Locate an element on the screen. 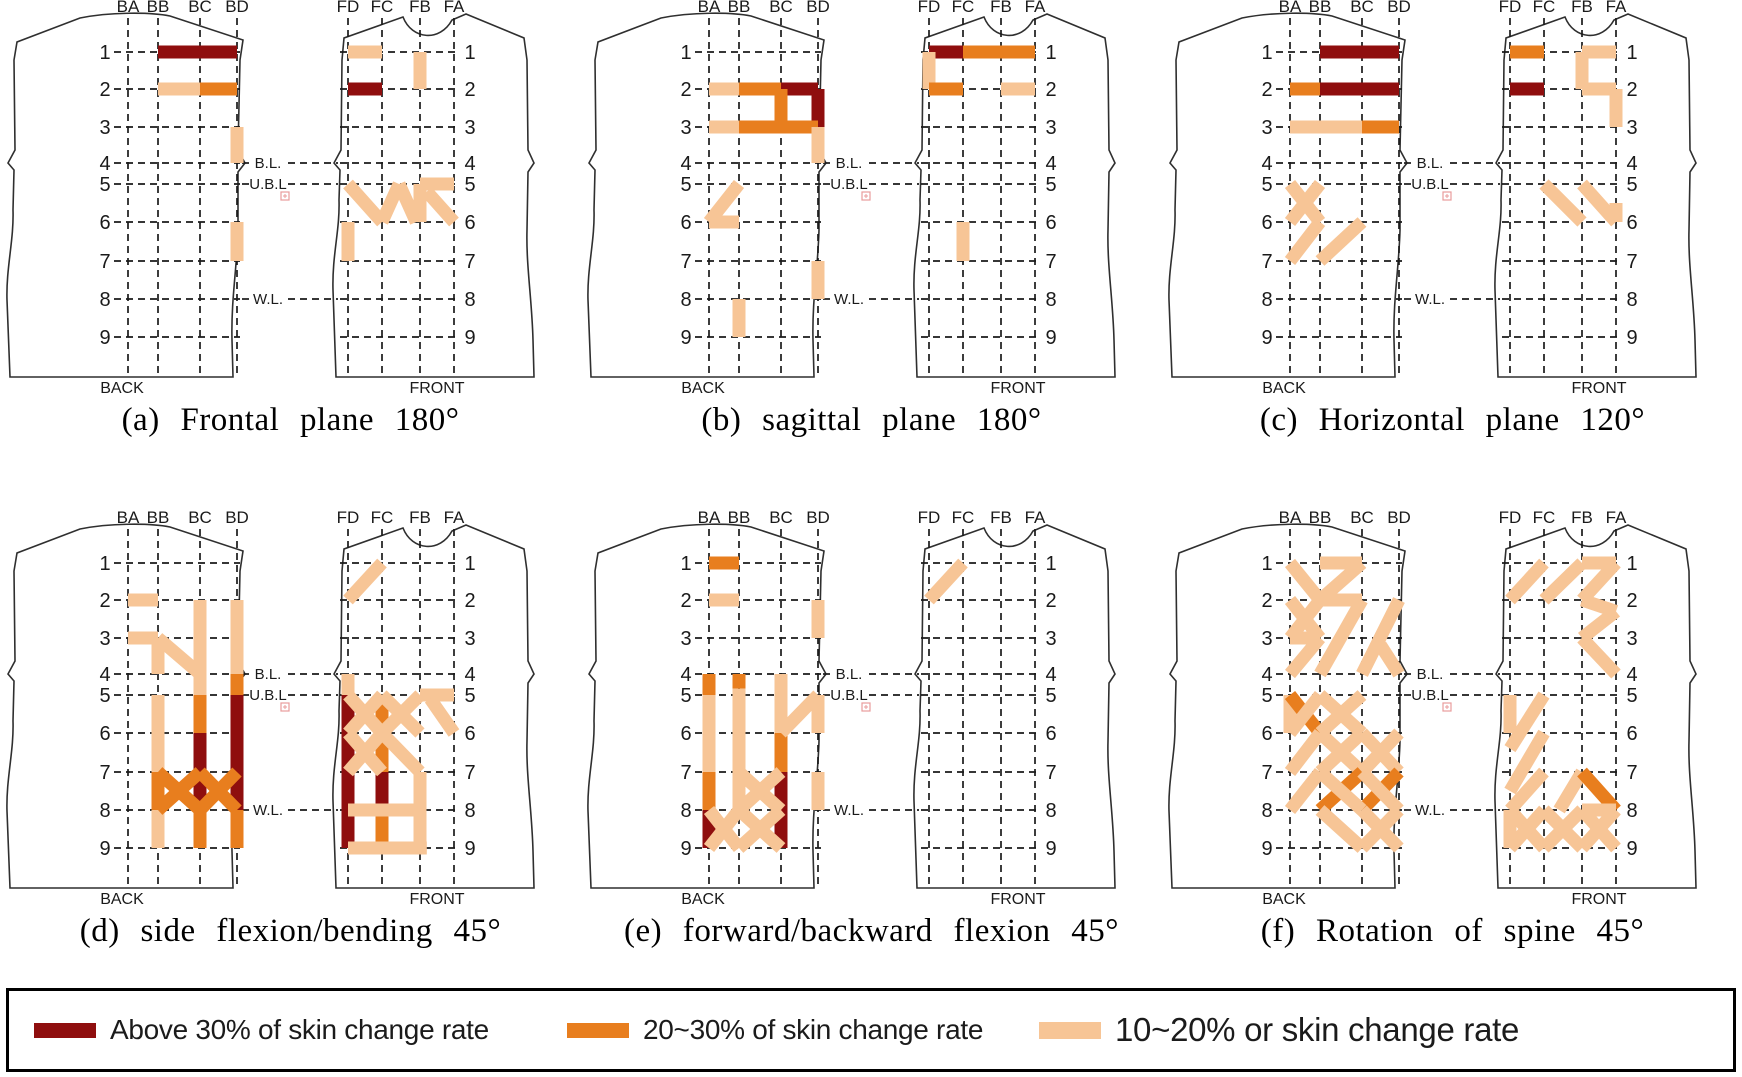 This screenshot has height=1077, width=1742. legend-item-20-30: 20~30% of skin change rate is located at coordinates (775, 1030).